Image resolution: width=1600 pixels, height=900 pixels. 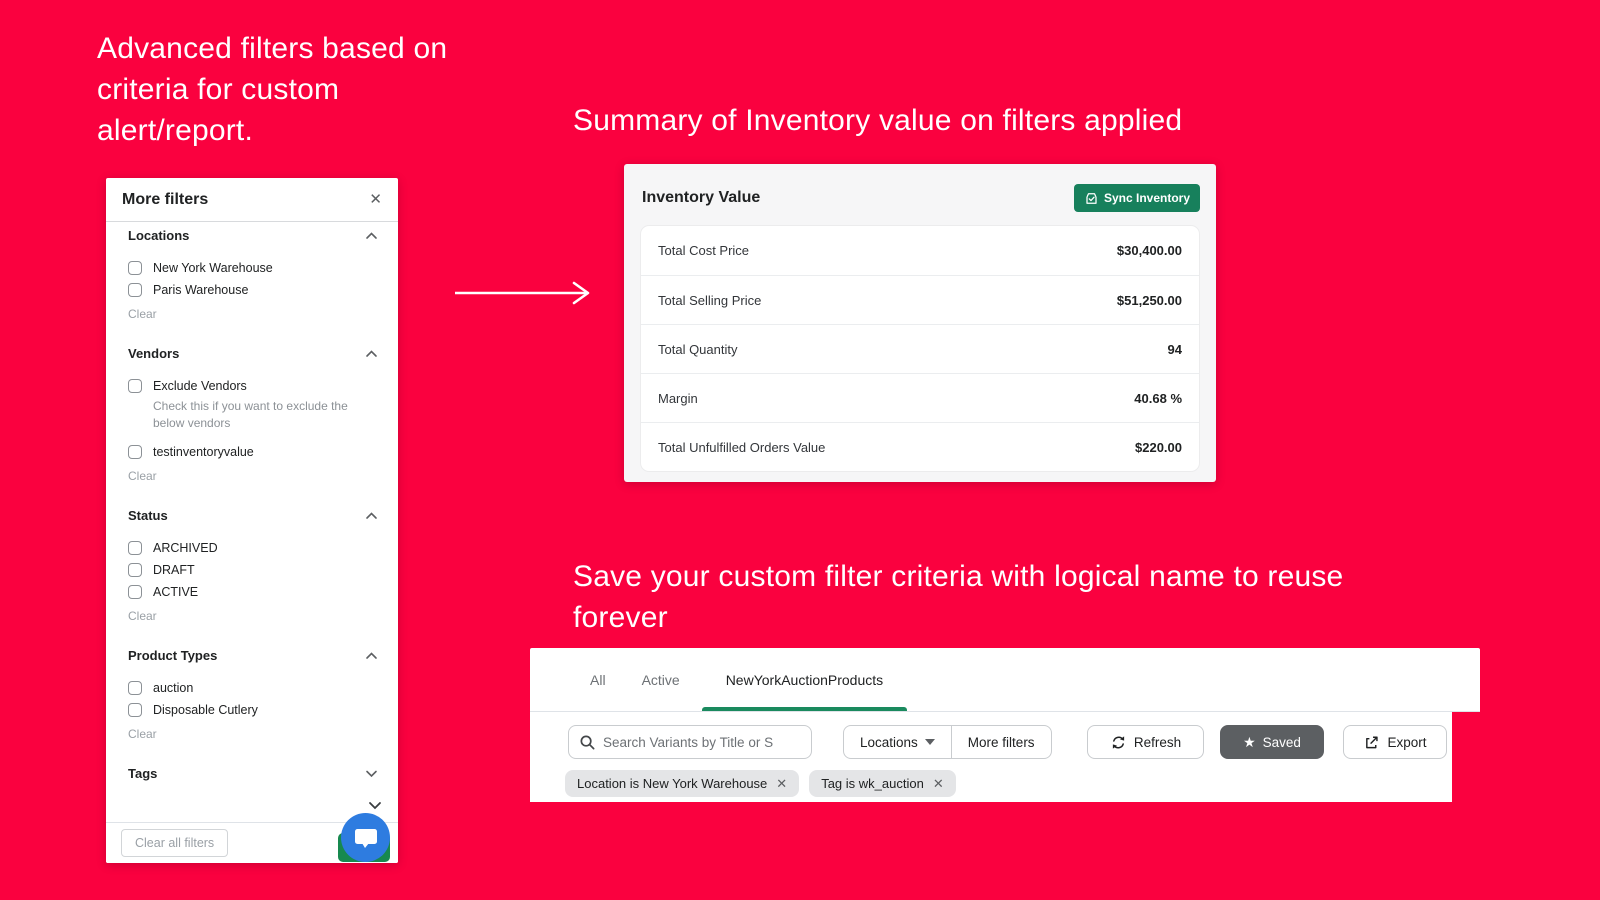 I want to click on search-box, so click(x=690, y=742).